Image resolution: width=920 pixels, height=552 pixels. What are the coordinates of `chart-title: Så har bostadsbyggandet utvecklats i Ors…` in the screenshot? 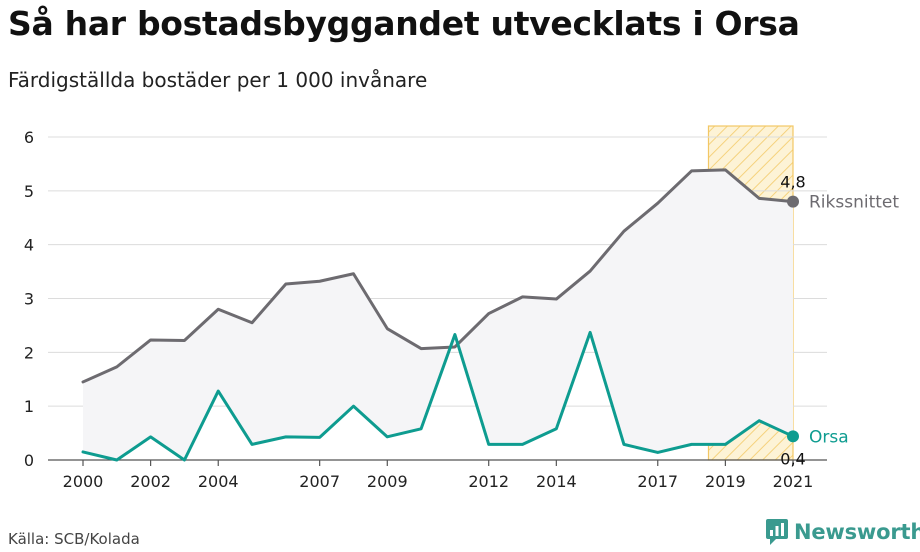 It's located at (404, 23).